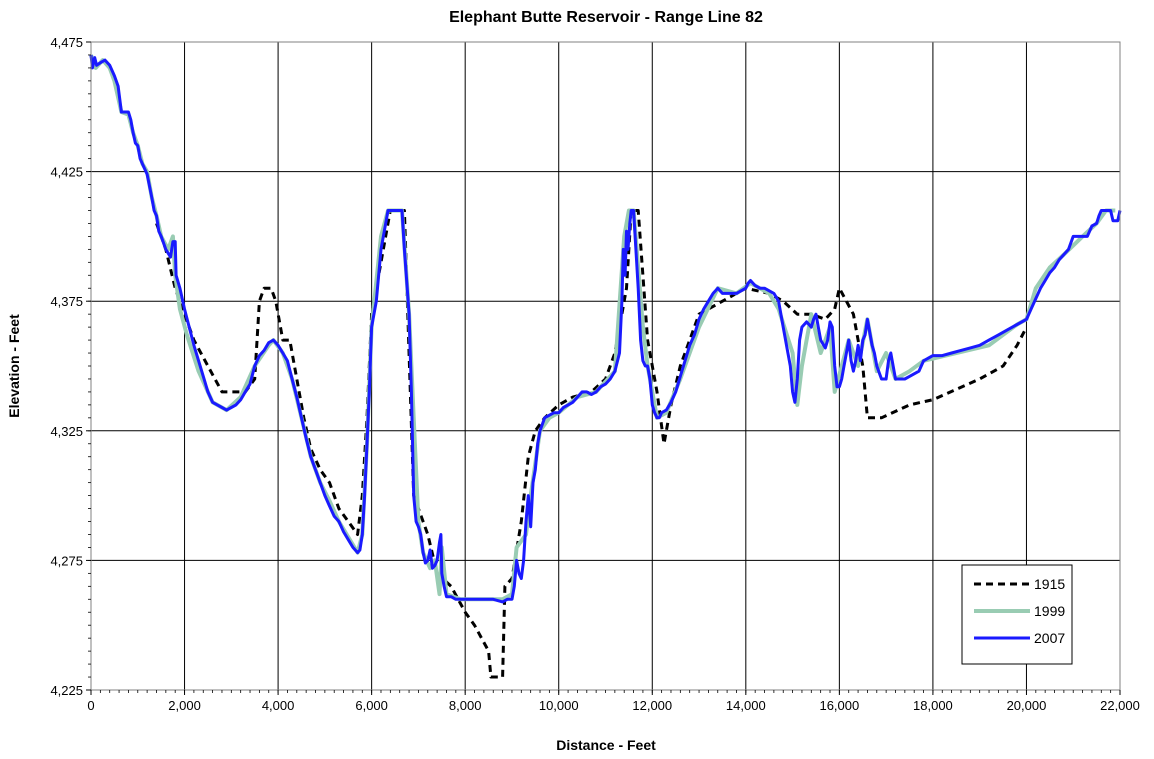 This screenshot has width=1154, height=759. Describe the element at coordinates (184, 705) in the screenshot. I see `x-tick-label: 2,000` at that location.